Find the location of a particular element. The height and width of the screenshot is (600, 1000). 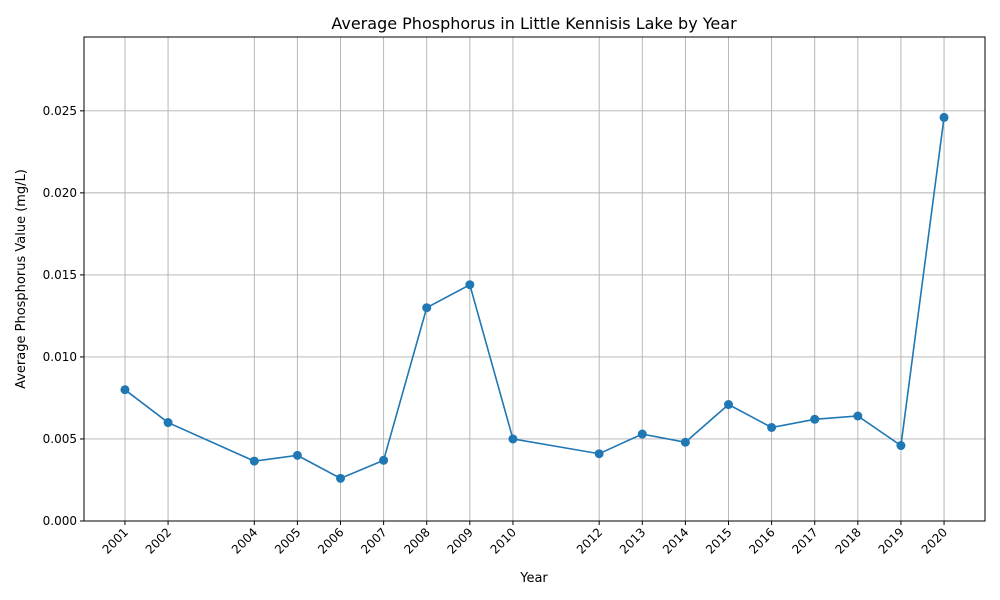

y-tick-label: 0.010 is located at coordinates (60, 357).